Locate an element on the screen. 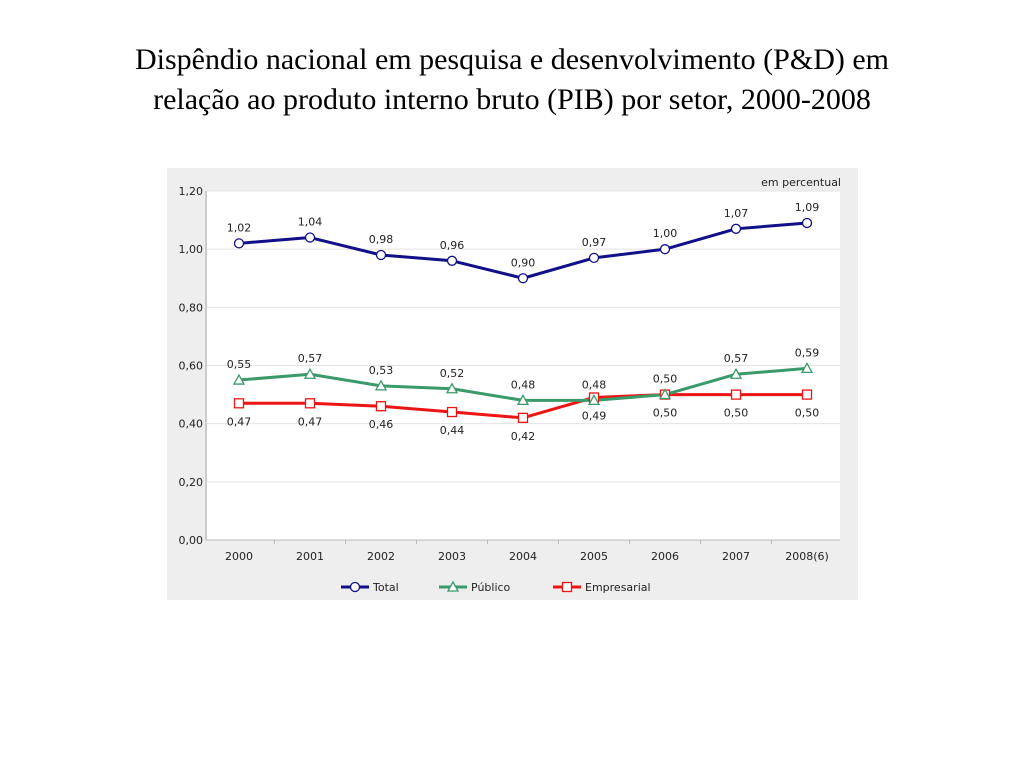  legend-label: Empresarial is located at coordinates (618, 587).